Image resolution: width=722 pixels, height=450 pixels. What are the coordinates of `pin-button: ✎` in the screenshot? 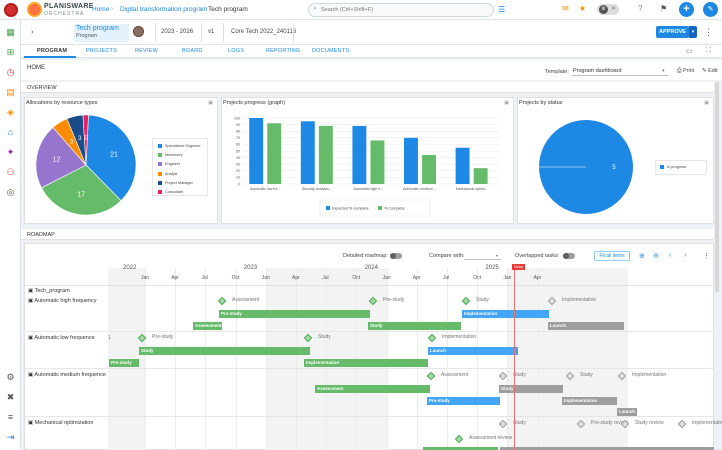 It's located at (710, 9).